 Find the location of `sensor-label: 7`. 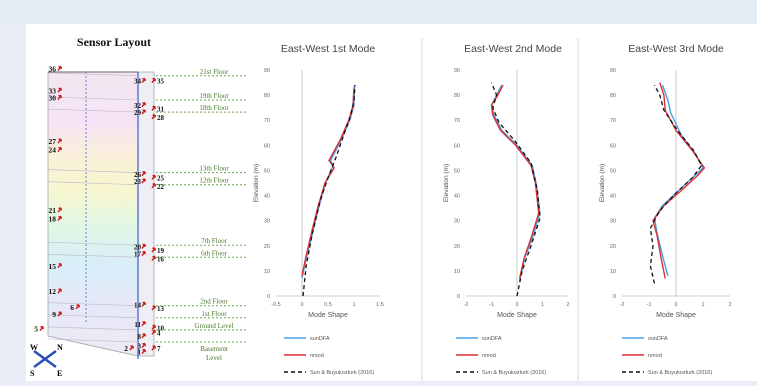

sensor-label: 7 is located at coordinates (159, 349).